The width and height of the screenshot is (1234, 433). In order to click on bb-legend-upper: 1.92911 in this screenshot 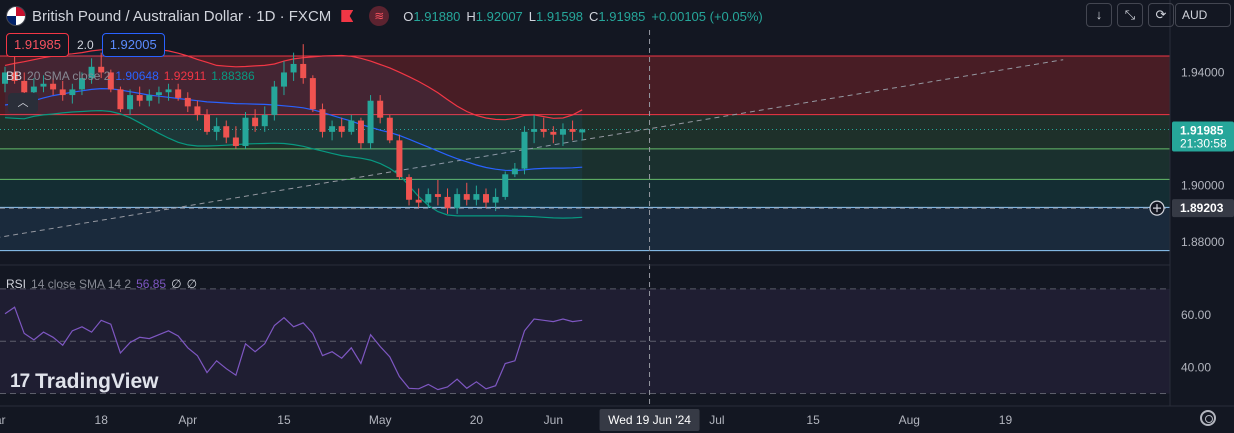, I will do `click(185, 76)`.